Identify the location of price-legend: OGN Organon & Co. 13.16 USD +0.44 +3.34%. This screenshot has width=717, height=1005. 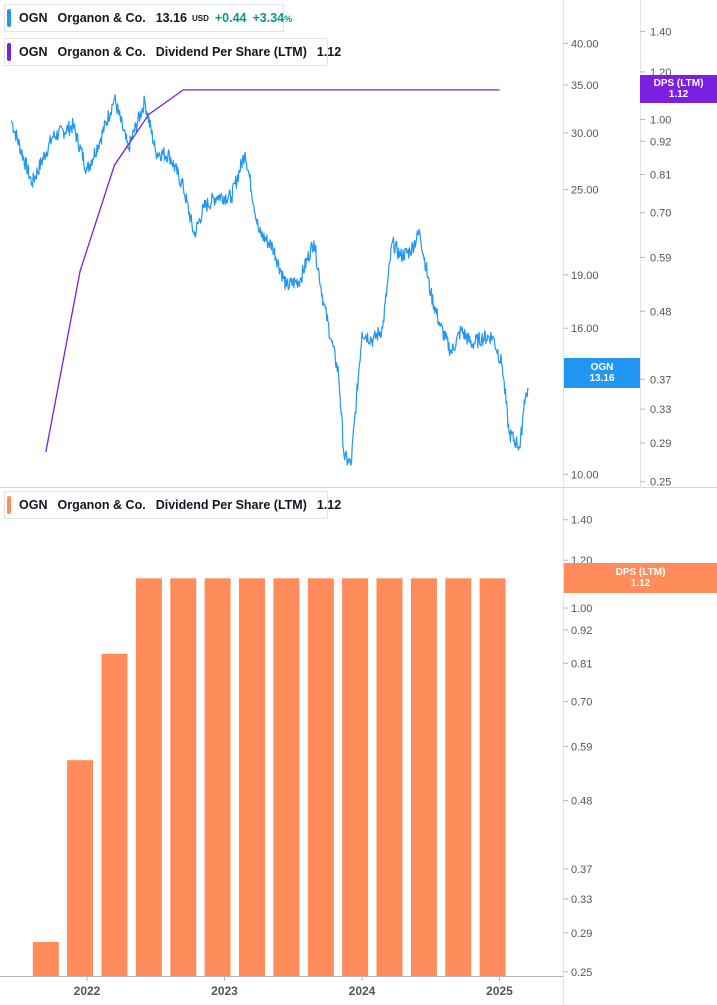
(148, 18).